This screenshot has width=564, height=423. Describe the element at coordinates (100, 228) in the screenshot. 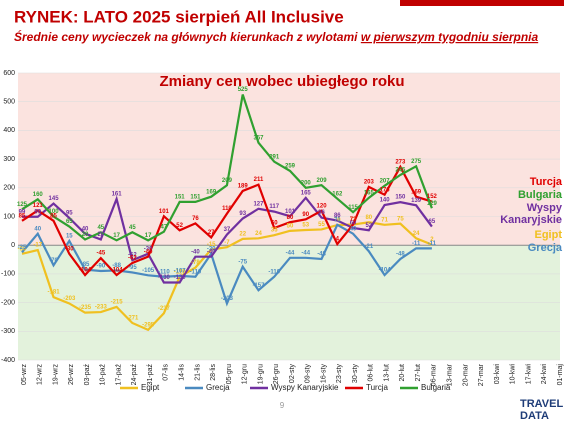

I see `data-label: 45` at that location.